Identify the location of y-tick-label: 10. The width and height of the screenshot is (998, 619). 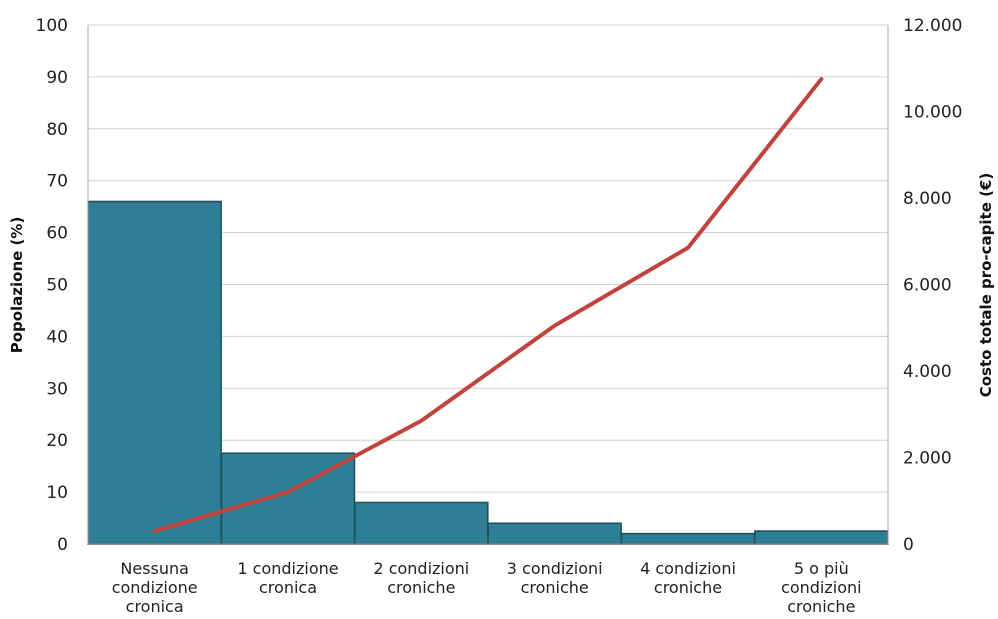
(57, 493).